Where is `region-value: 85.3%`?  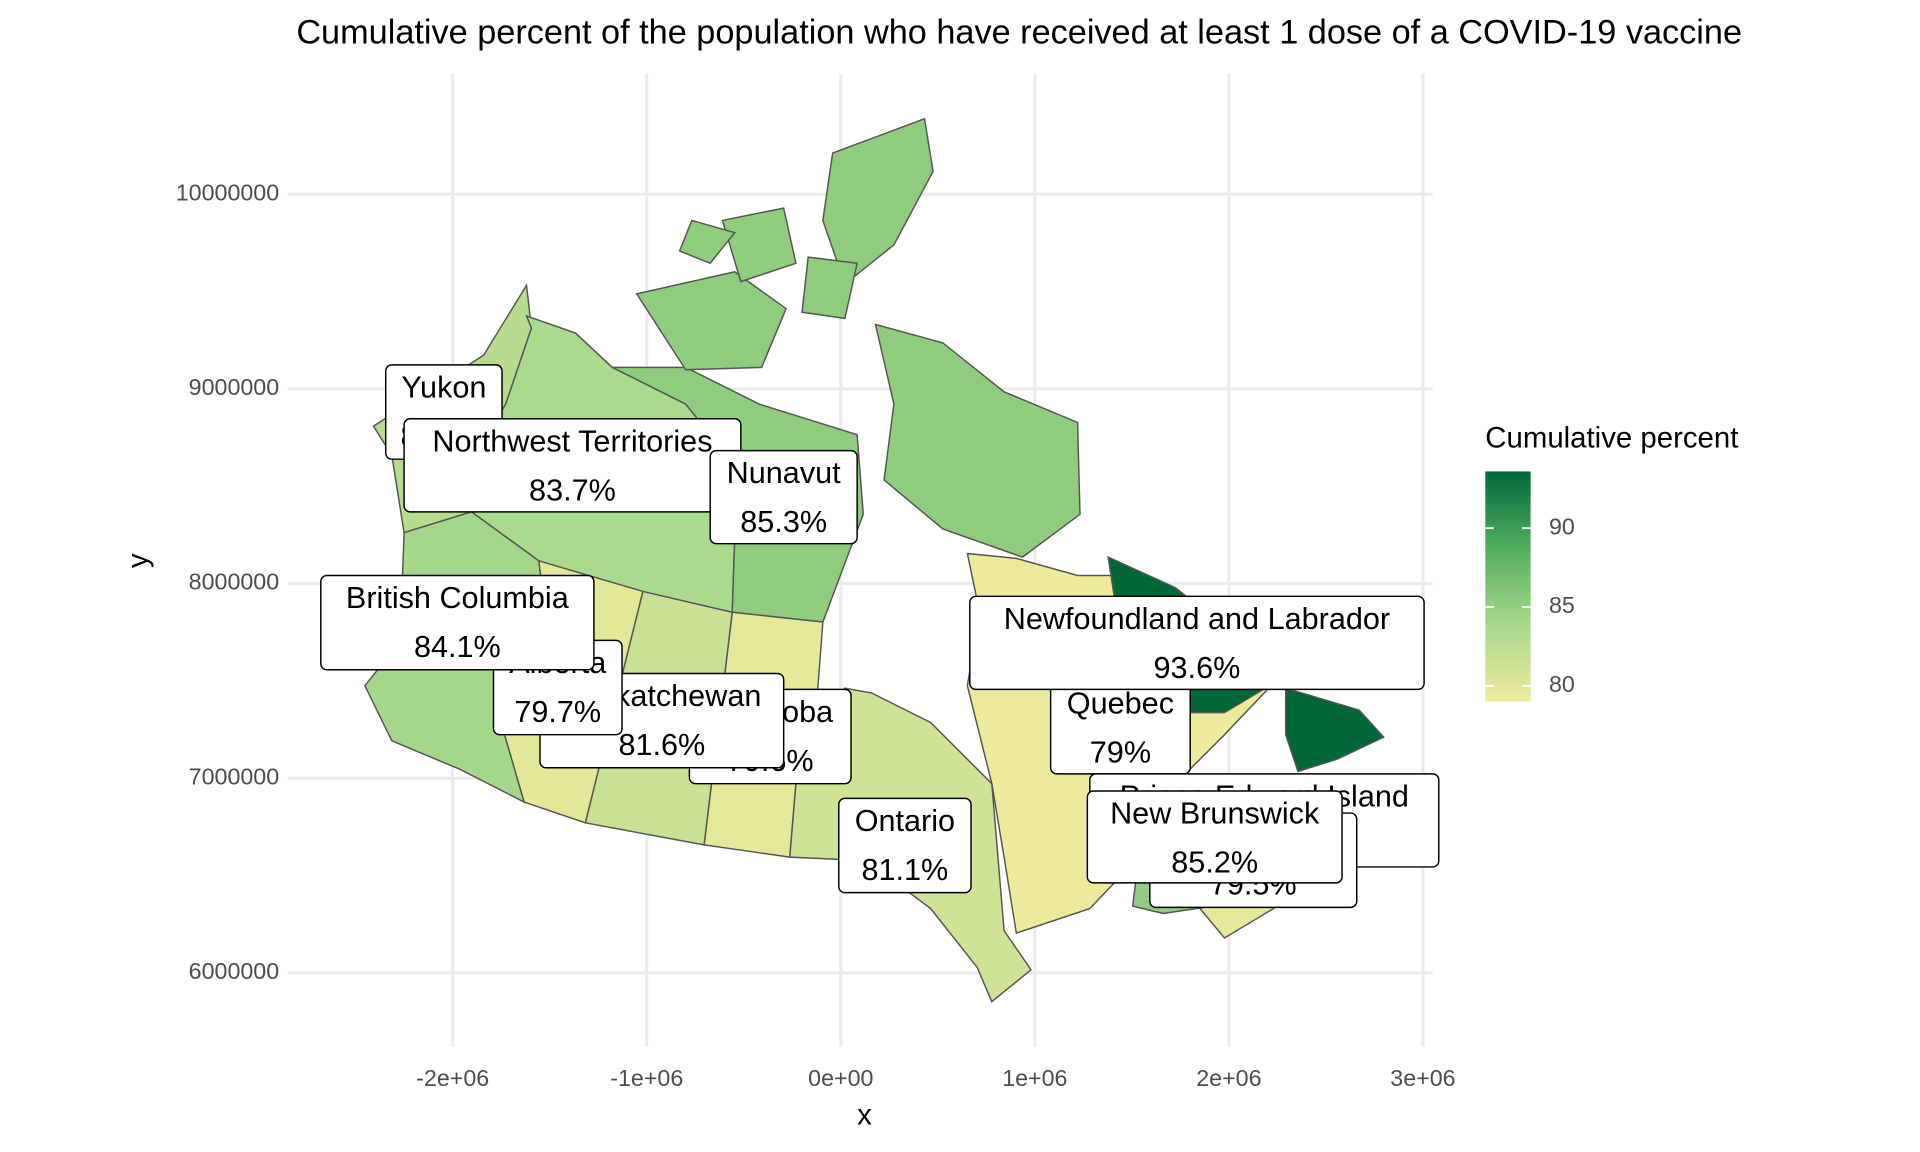
region-value: 85.3% is located at coordinates (783, 522).